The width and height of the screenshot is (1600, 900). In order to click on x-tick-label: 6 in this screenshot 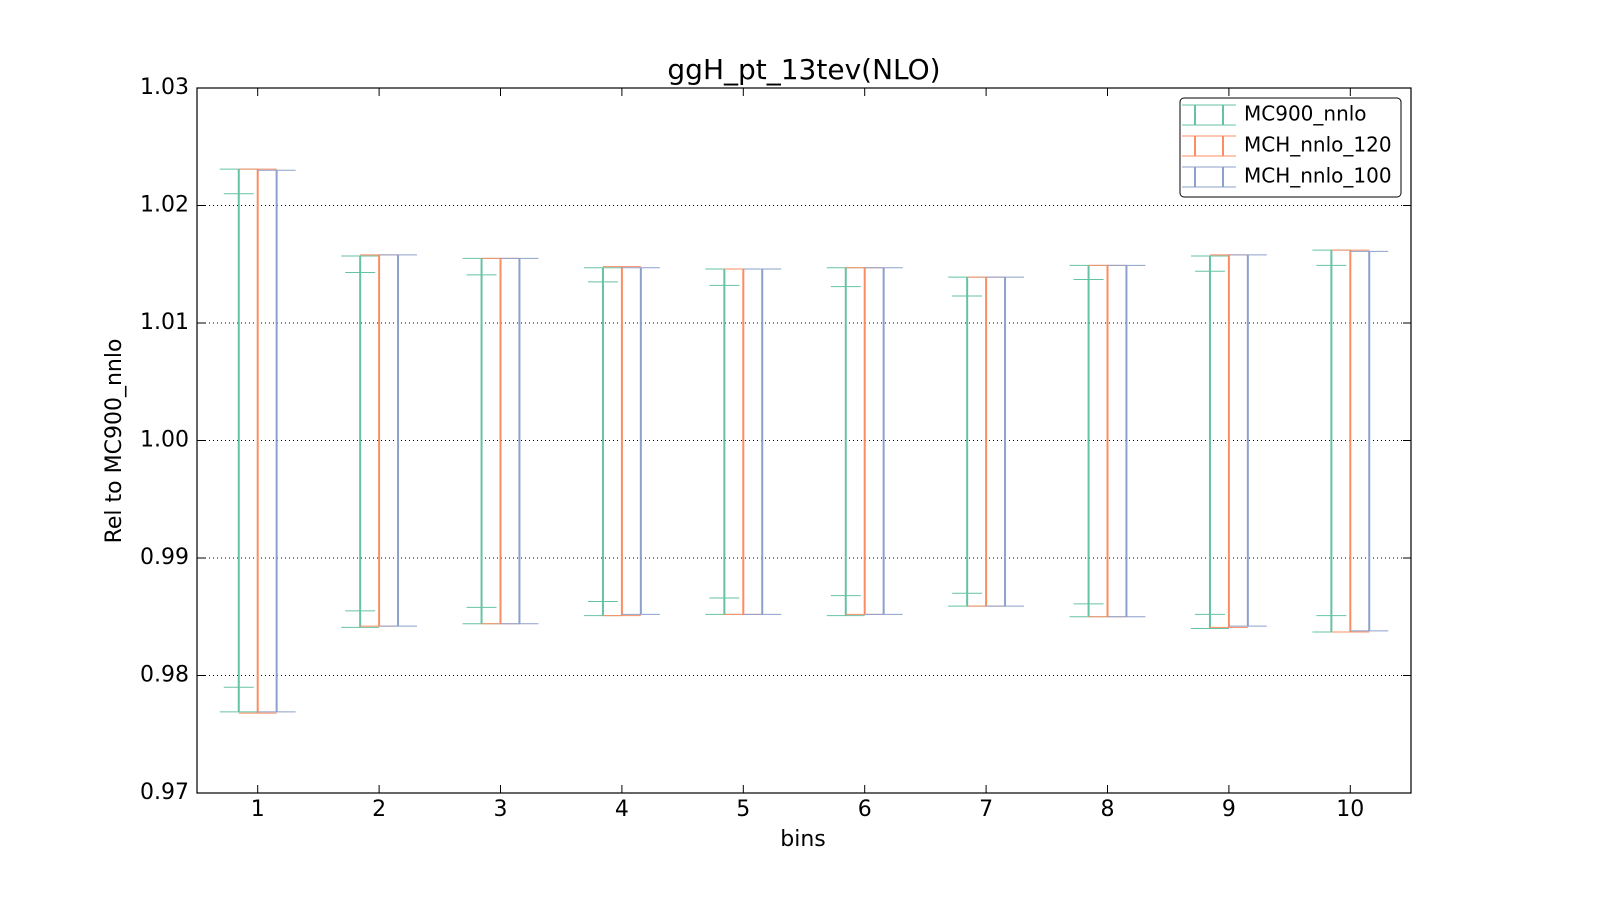, I will do `click(865, 809)`.